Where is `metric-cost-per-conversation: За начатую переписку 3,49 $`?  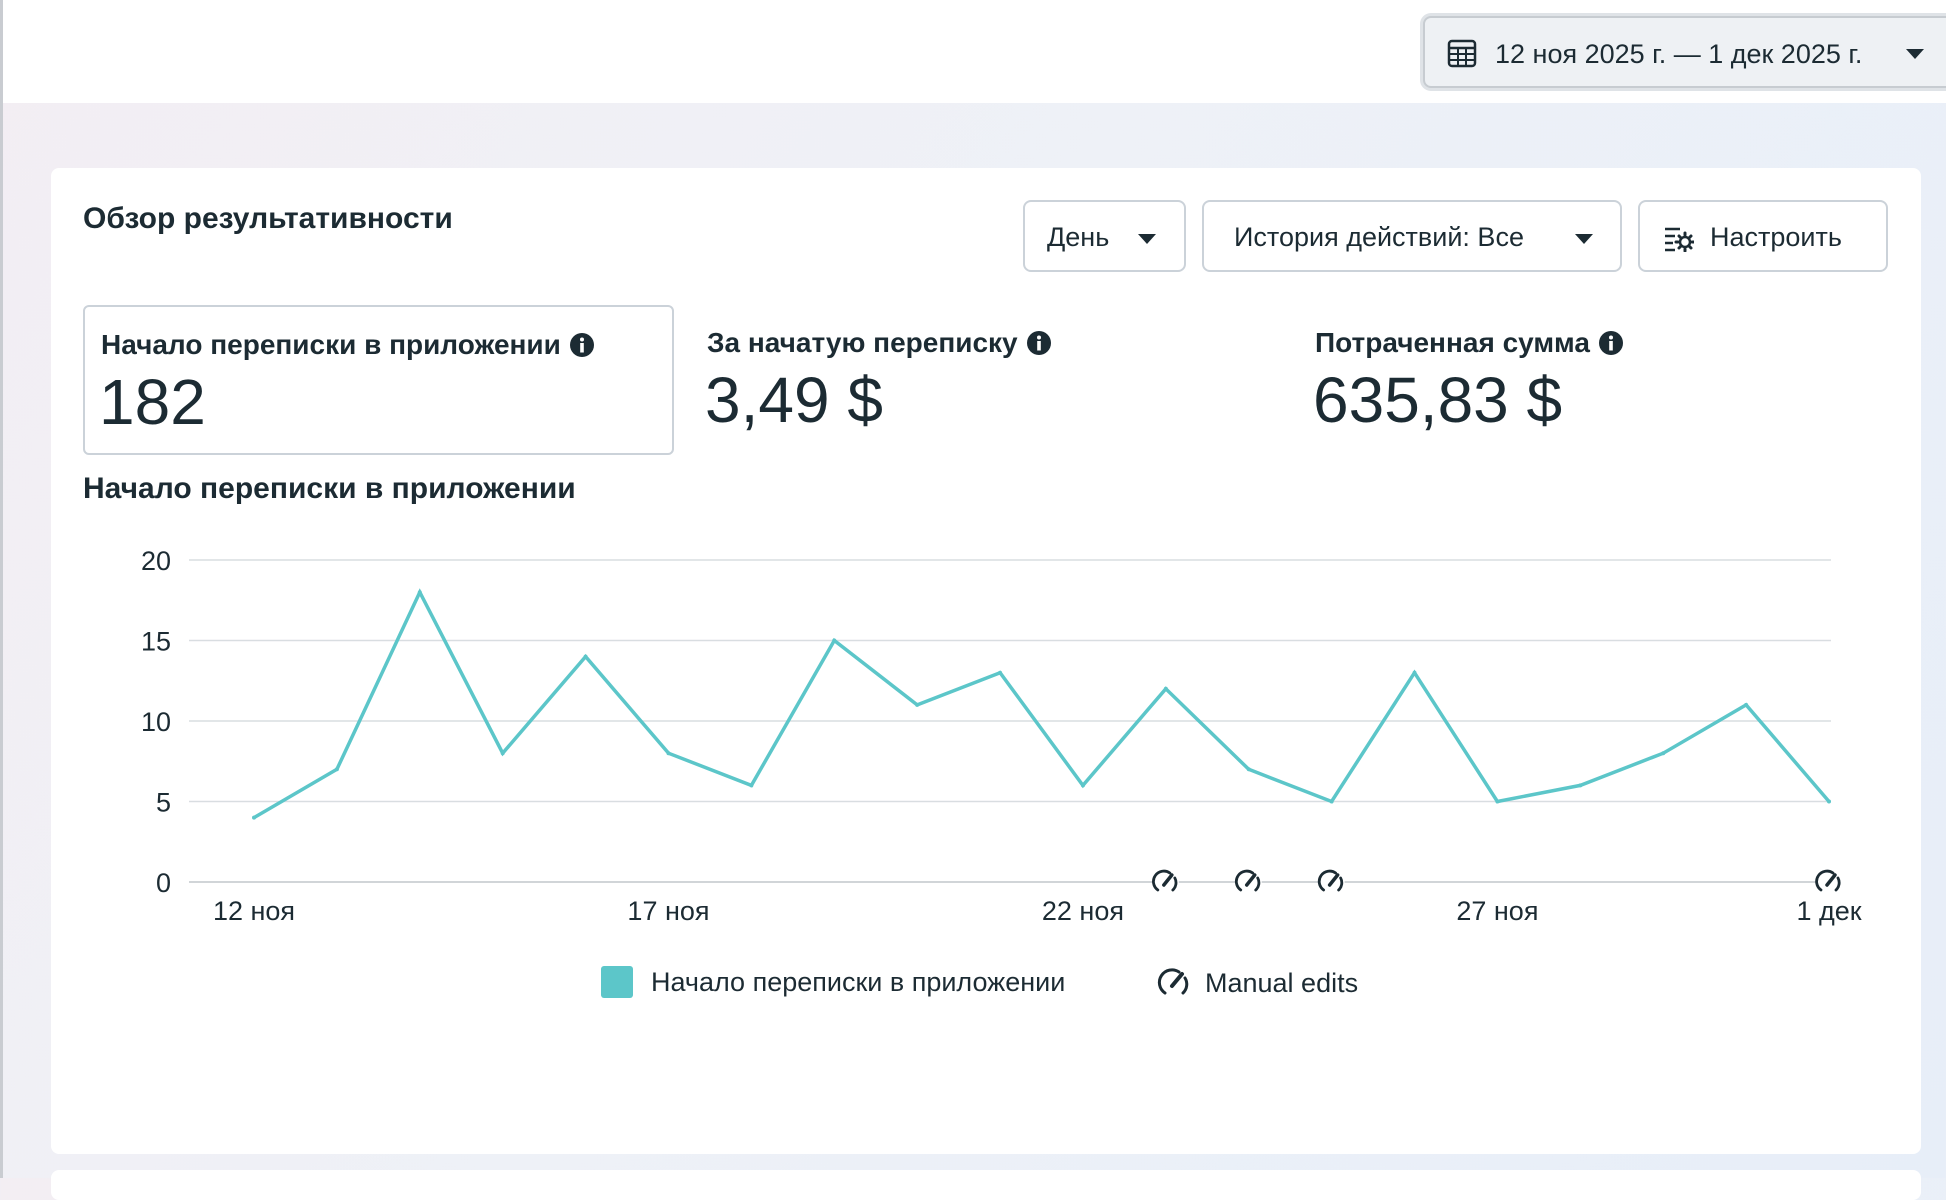
metric-cost-per-conversation: За начатую переписку 3,49 $ is located at coordinates (971, 380).